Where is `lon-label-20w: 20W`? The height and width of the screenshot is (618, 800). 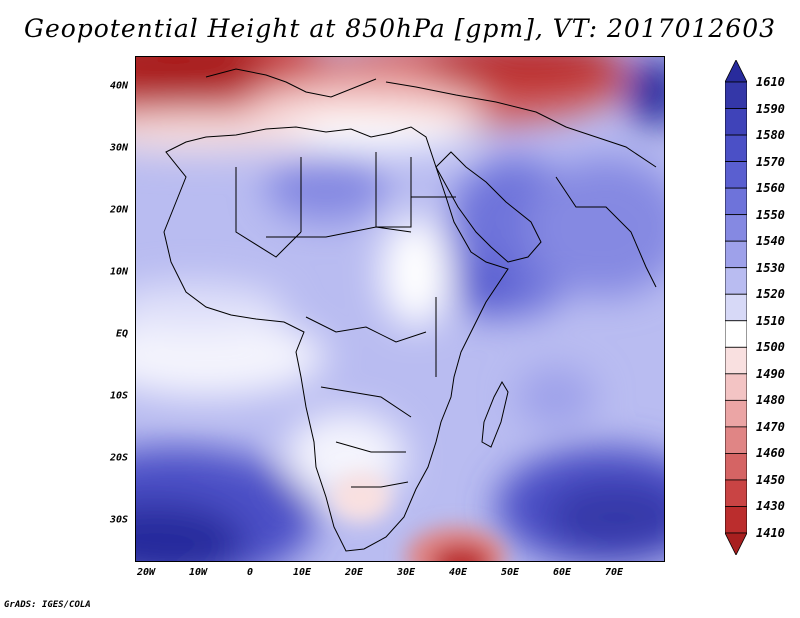 lon-label-20w: 20W is located at coordinates (146, 572).